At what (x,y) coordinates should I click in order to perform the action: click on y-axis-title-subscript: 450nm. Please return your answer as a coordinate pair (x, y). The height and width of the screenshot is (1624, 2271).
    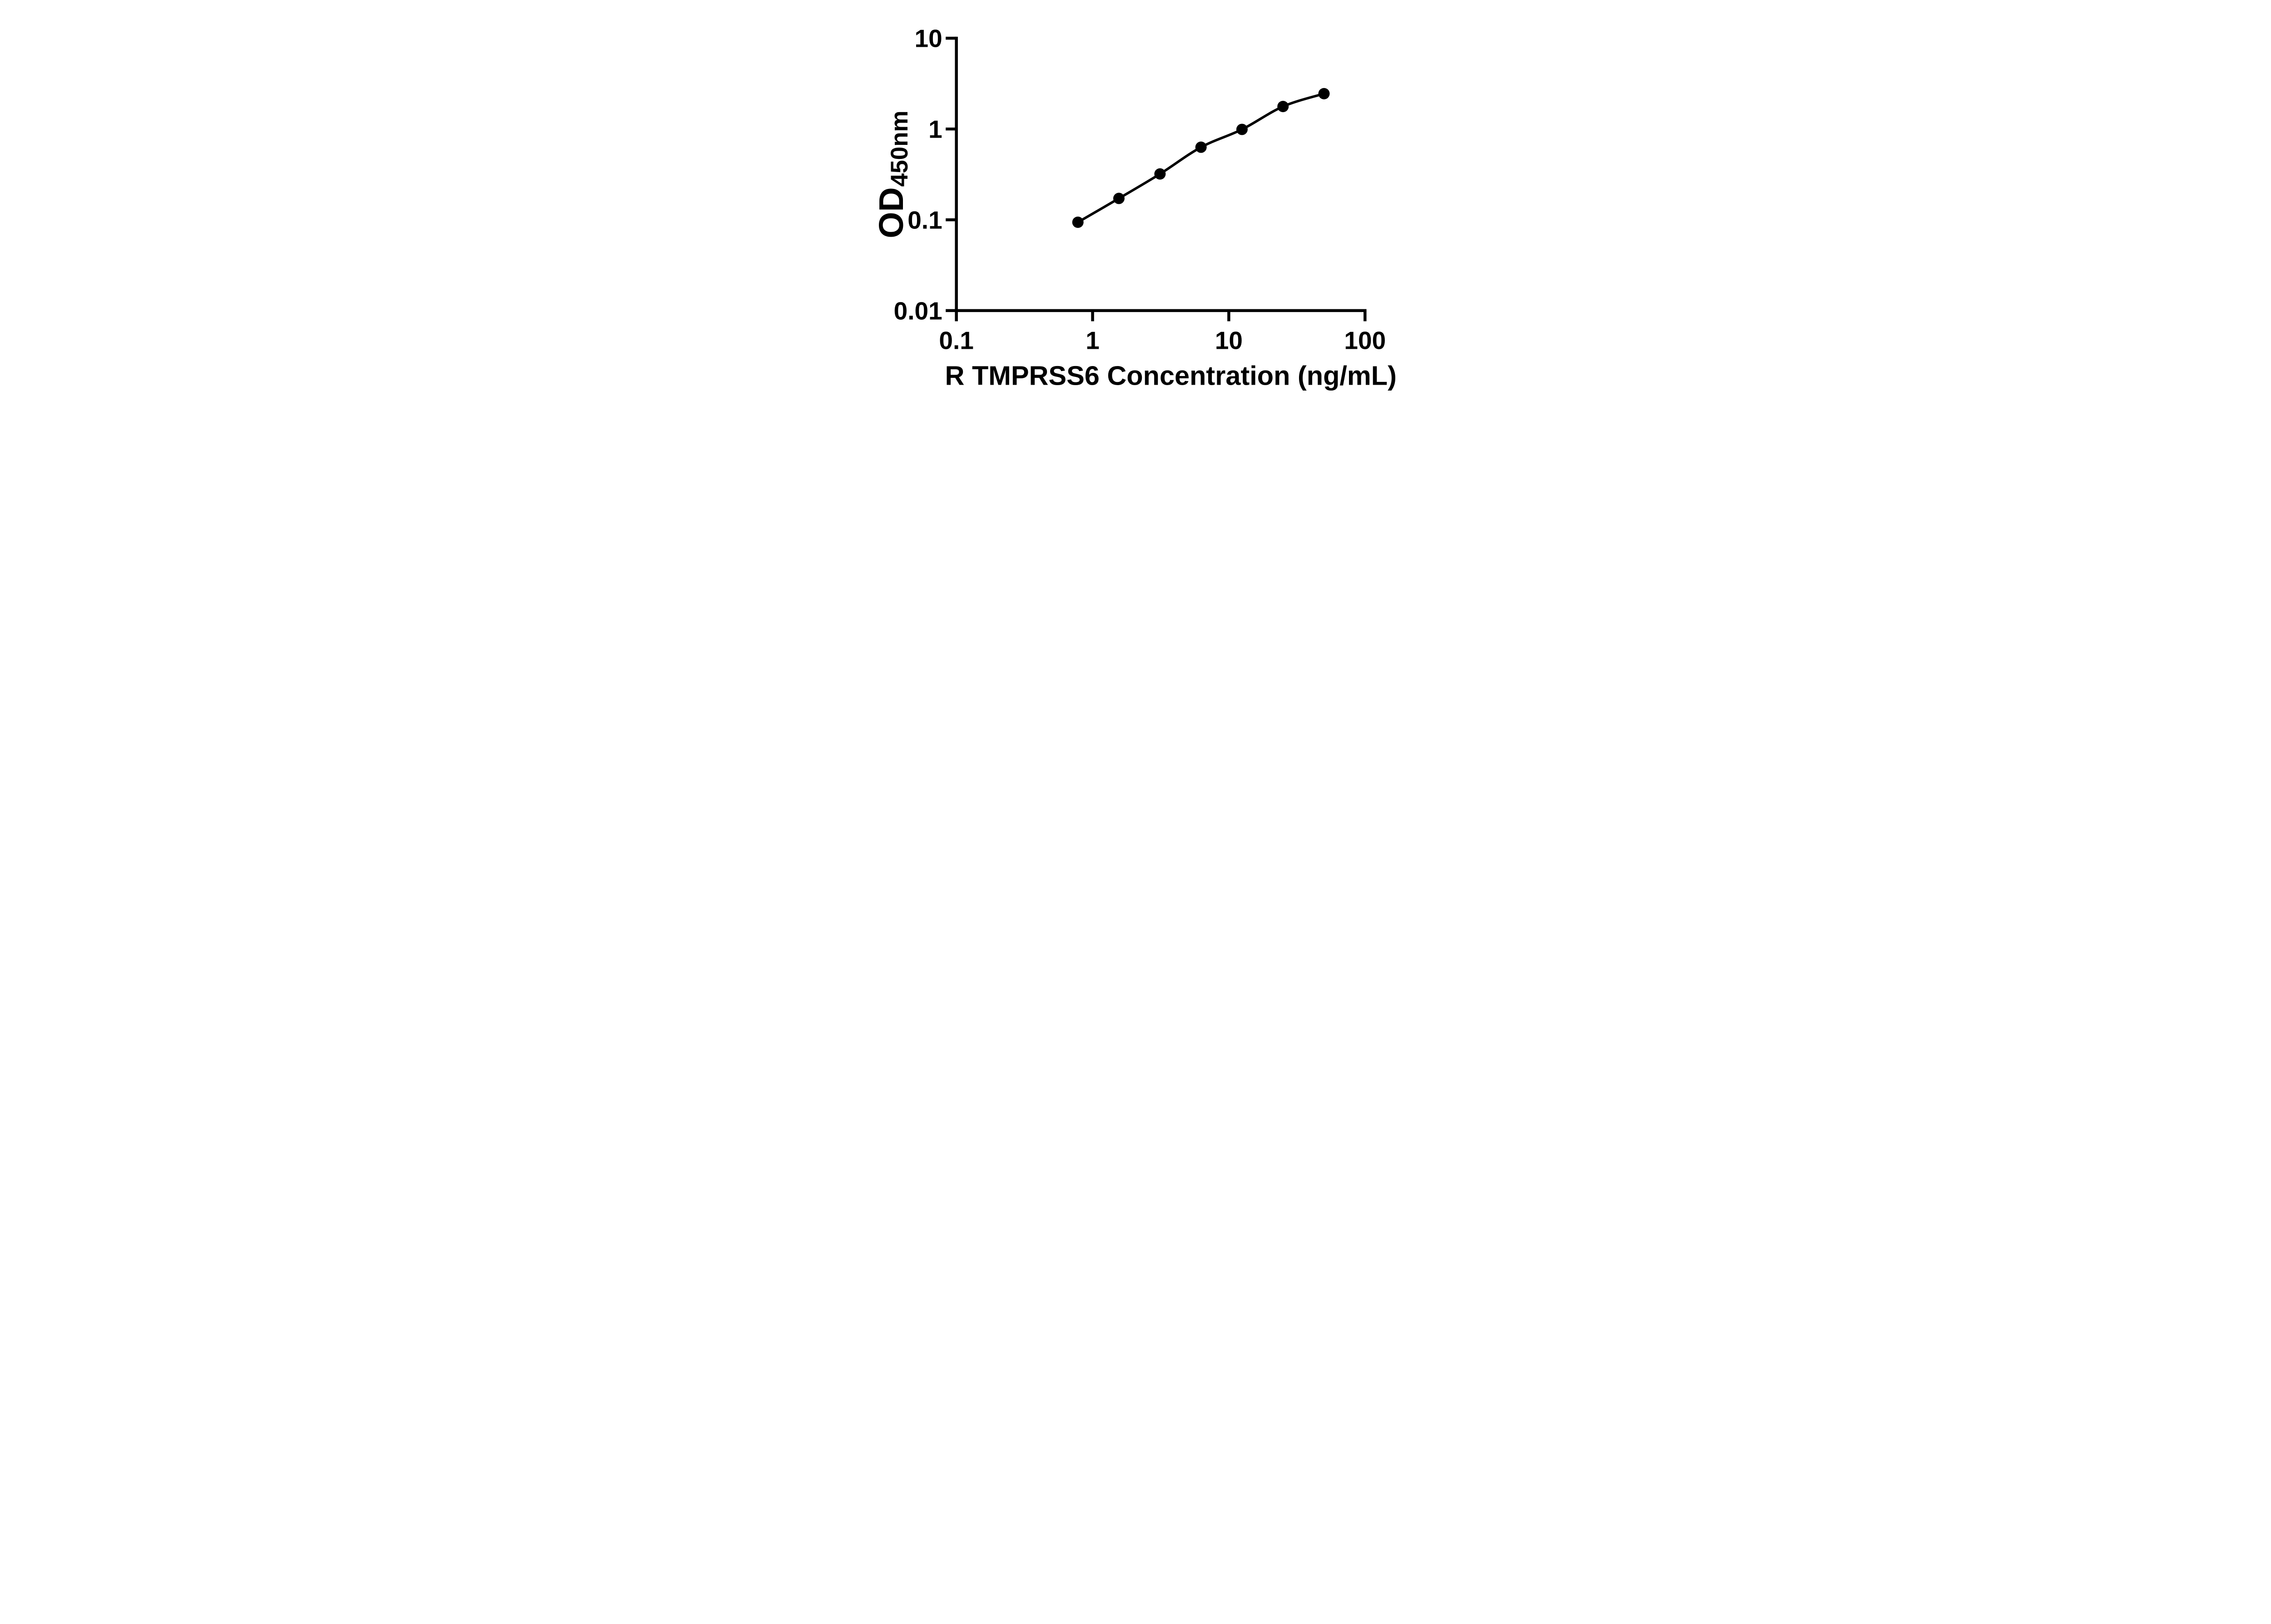
    Looking at the image, I should click on (899, 148).